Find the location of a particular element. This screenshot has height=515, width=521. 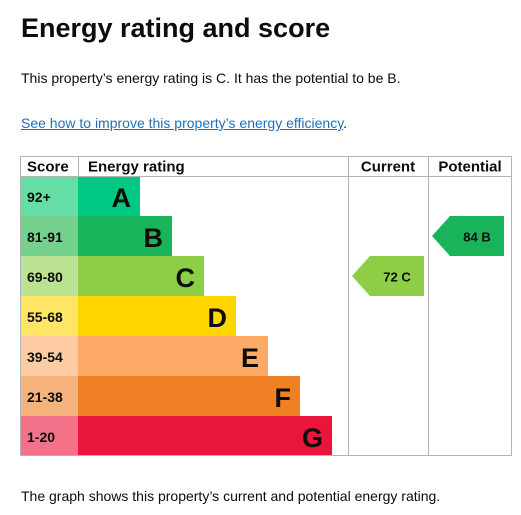

rating-bar-g is located at coordinates (205, 436).